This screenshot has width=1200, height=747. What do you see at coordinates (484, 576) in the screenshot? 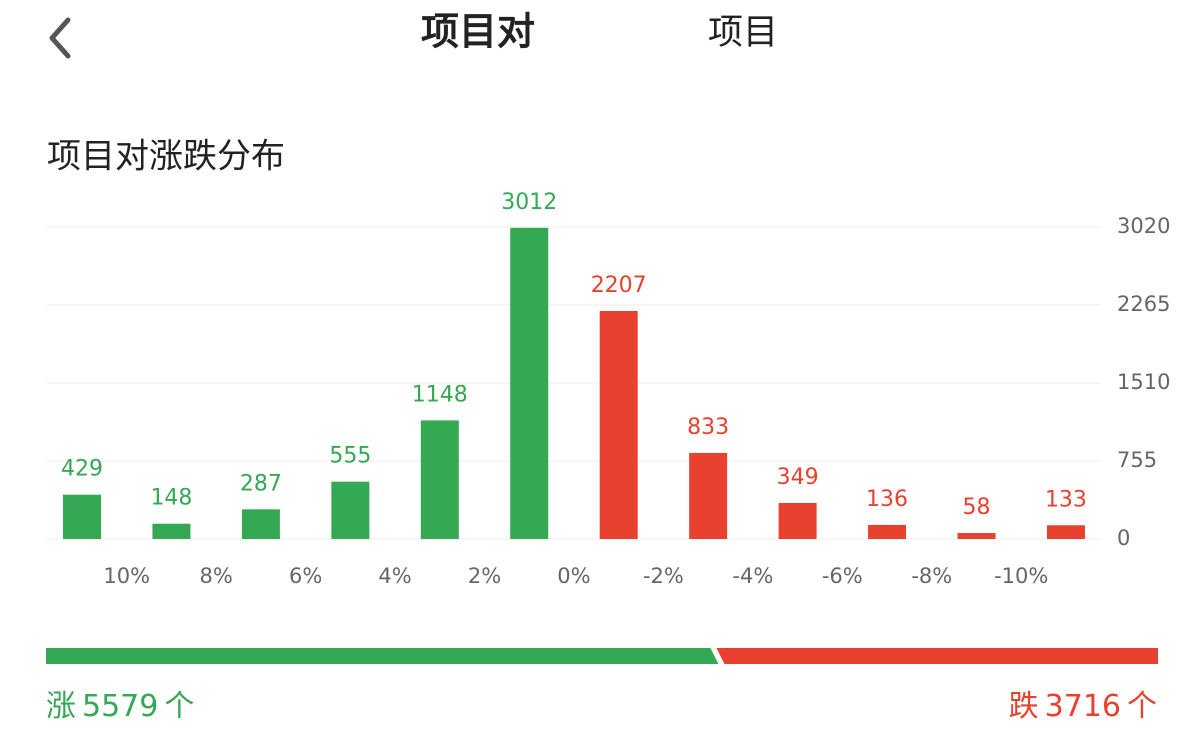
I see `x-tick-label: 2%` at bounding box center [484, 576].